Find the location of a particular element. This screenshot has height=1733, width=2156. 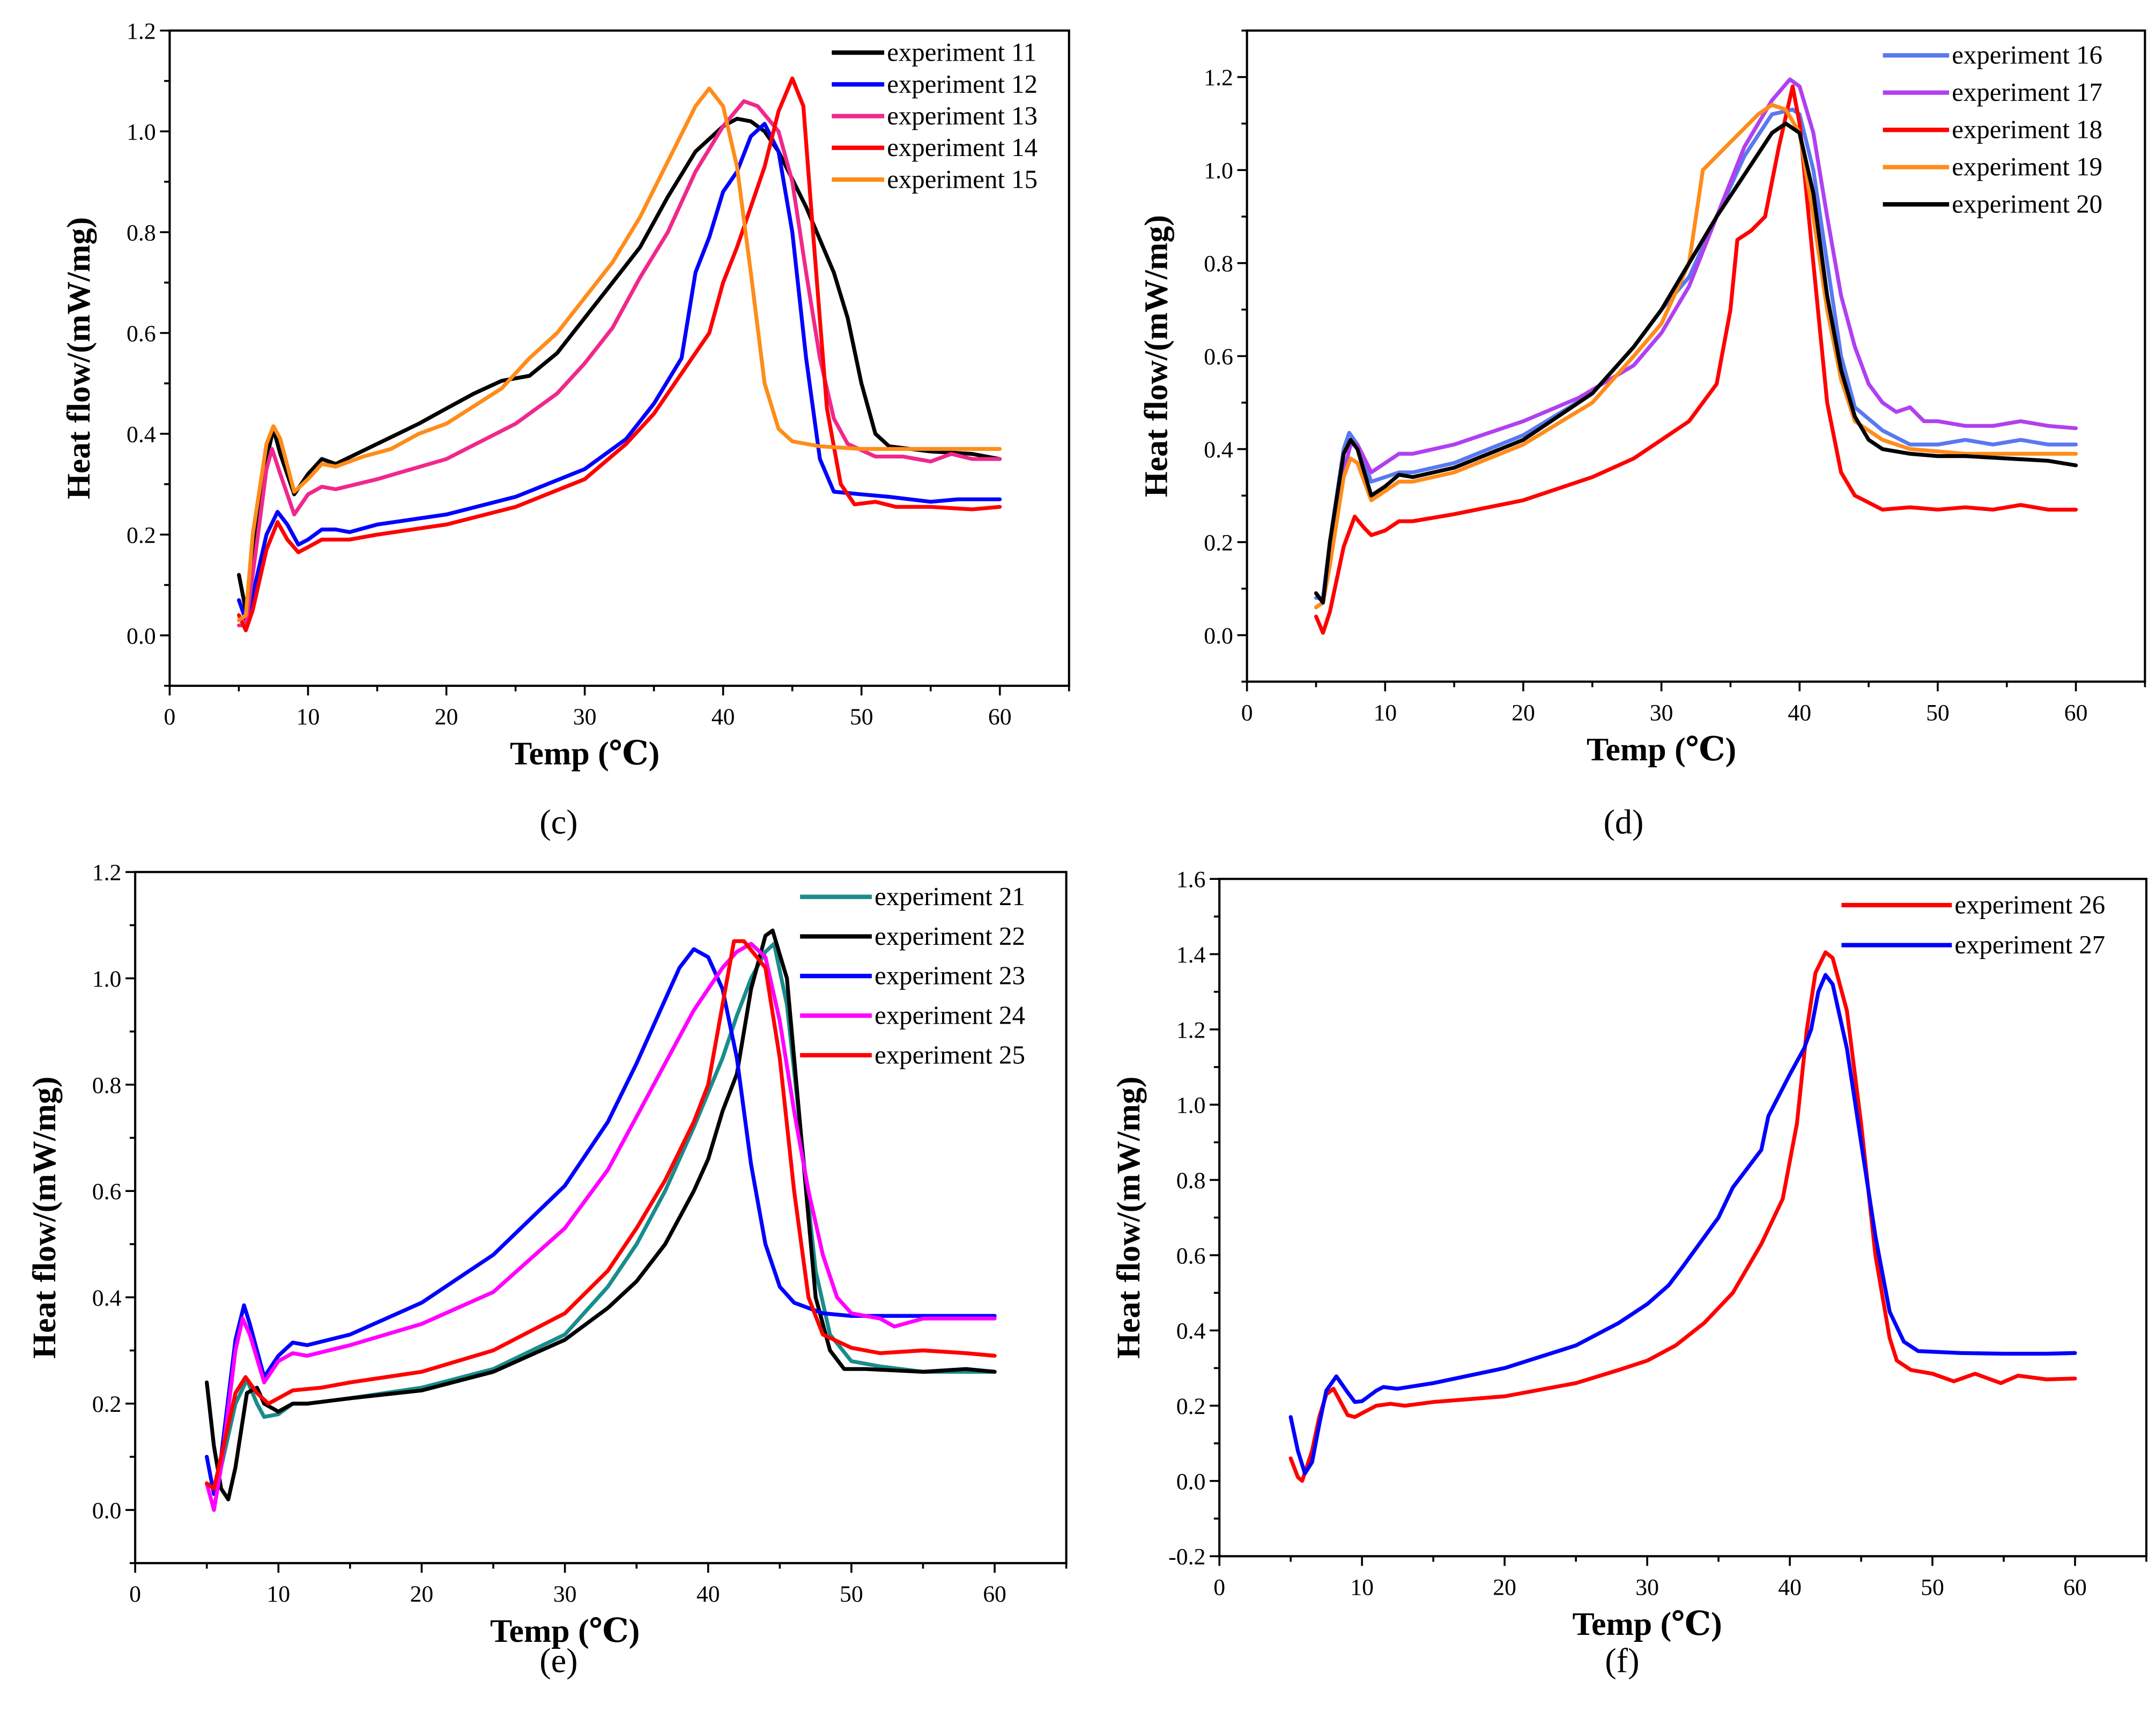

legend-entry: experiment 13 is located at coordinates (962, 115).